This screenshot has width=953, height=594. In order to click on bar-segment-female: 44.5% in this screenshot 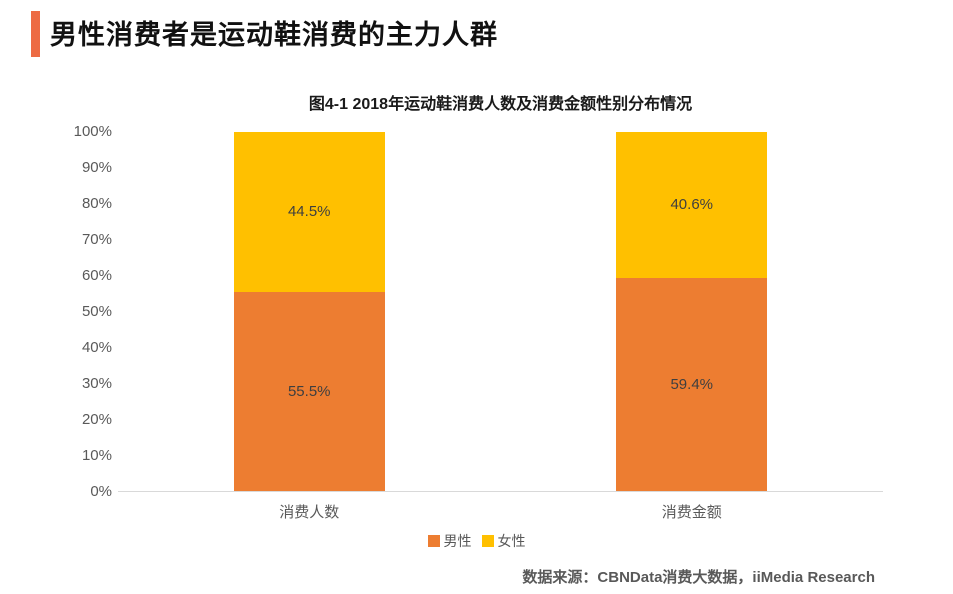, I will do `click(309, 212)`.